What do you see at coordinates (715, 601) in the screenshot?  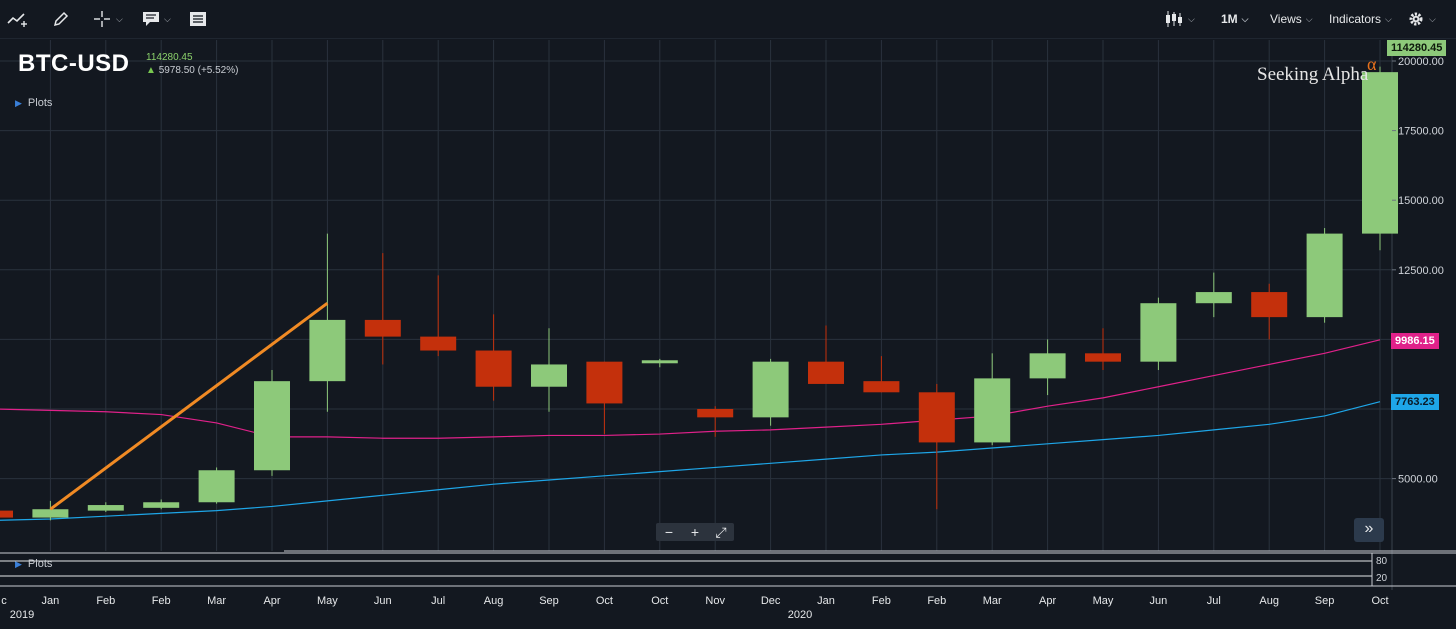 I see `x-axis-tick-label: Nov` at bounding box center [715, 601].